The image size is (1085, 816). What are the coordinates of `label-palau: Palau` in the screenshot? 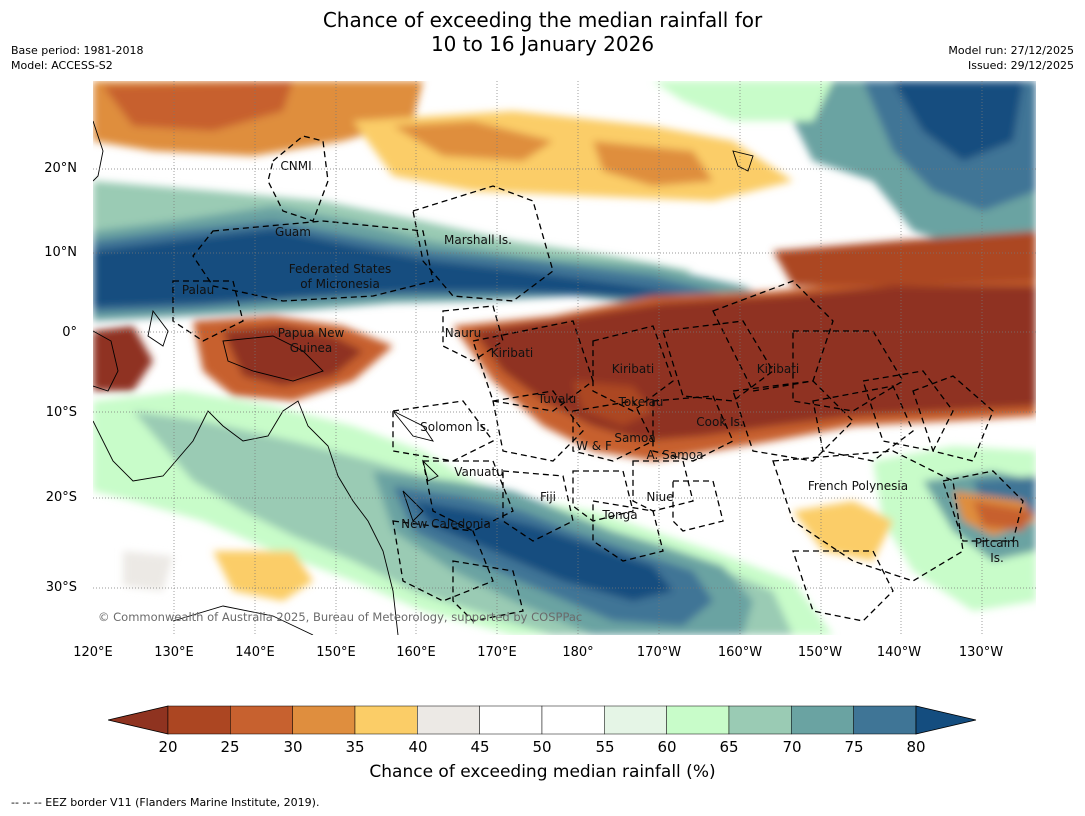 It's located at (198, 290).